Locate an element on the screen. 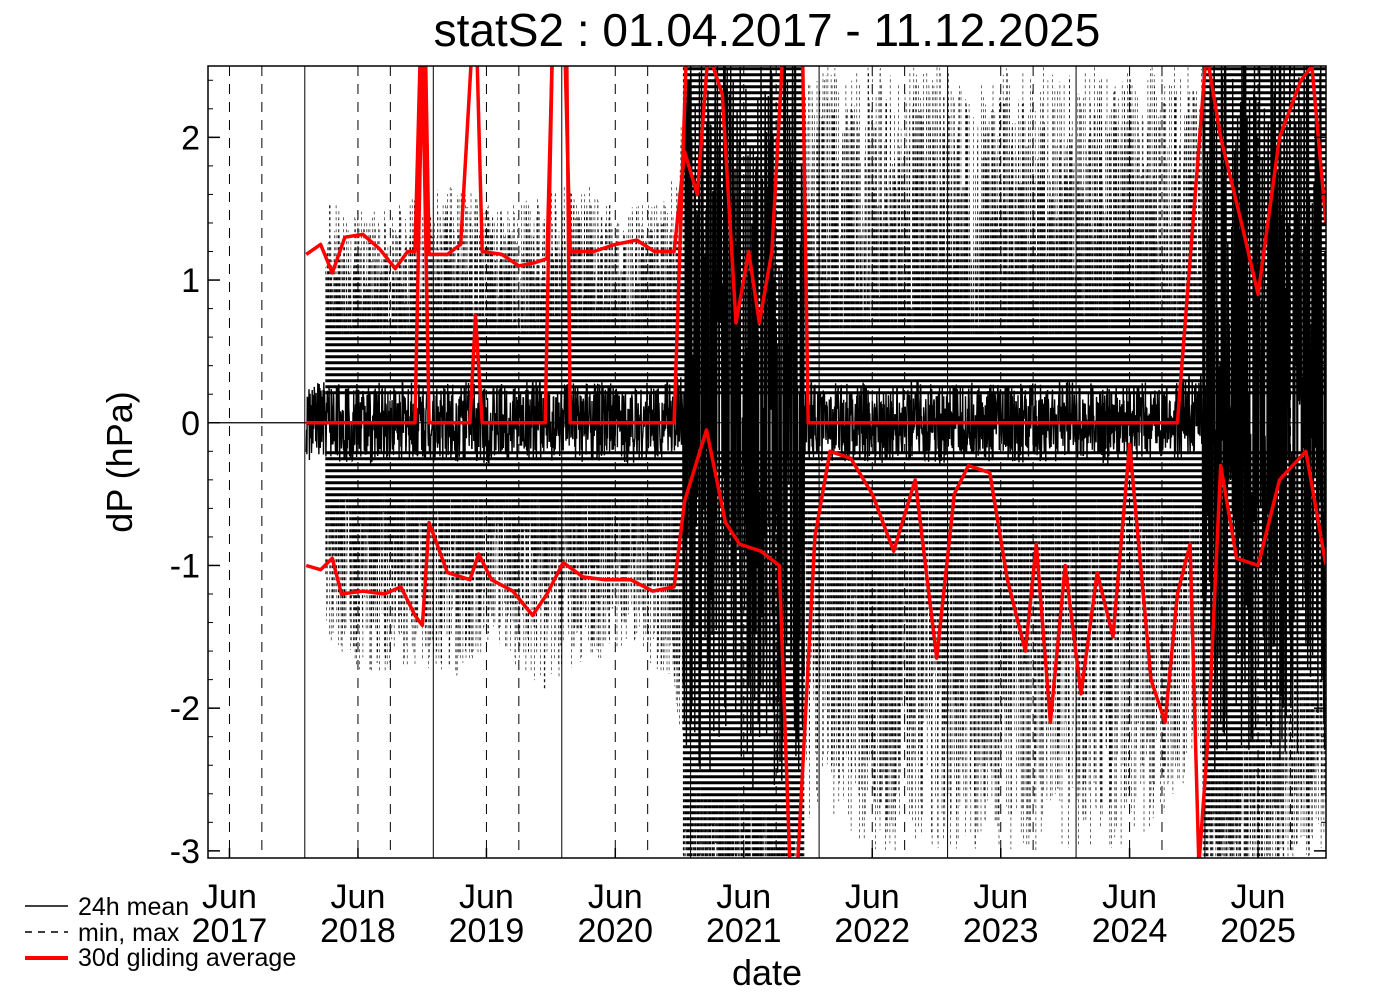  x-tick-label-year: 2019 is located at coordinates (487, 931).